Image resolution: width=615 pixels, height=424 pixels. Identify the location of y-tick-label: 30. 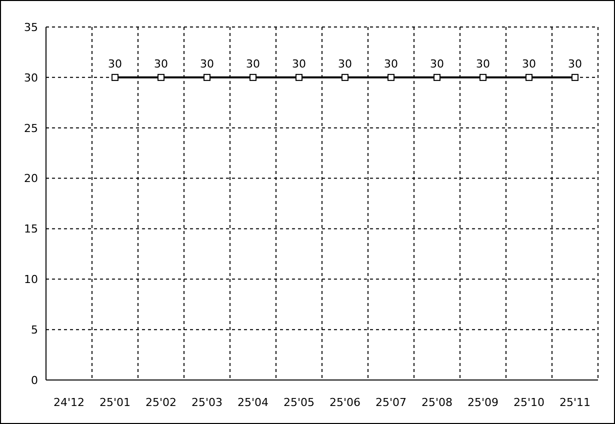
(31, 77).